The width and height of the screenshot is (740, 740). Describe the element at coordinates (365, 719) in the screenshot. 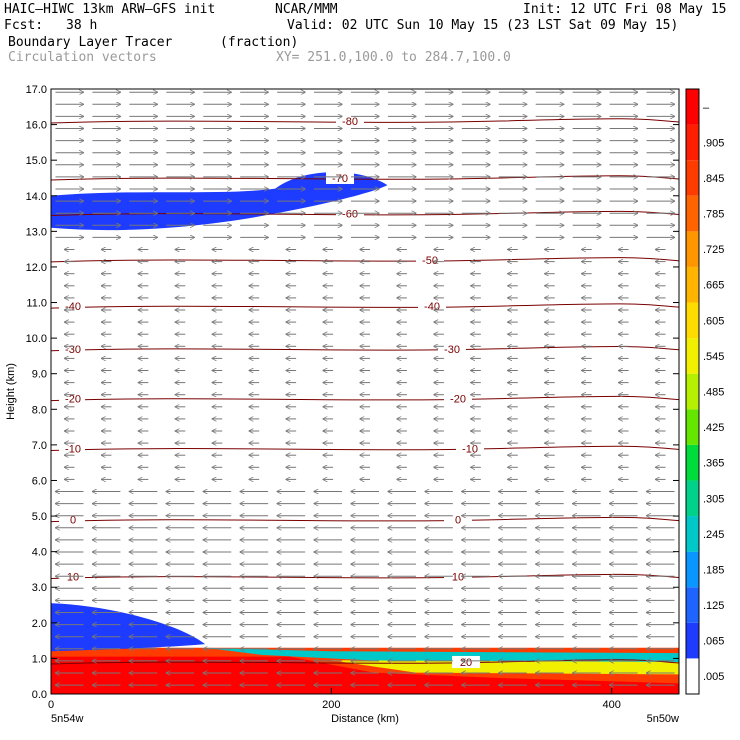

I see `x-axis-label: Distance (km)` at that location.